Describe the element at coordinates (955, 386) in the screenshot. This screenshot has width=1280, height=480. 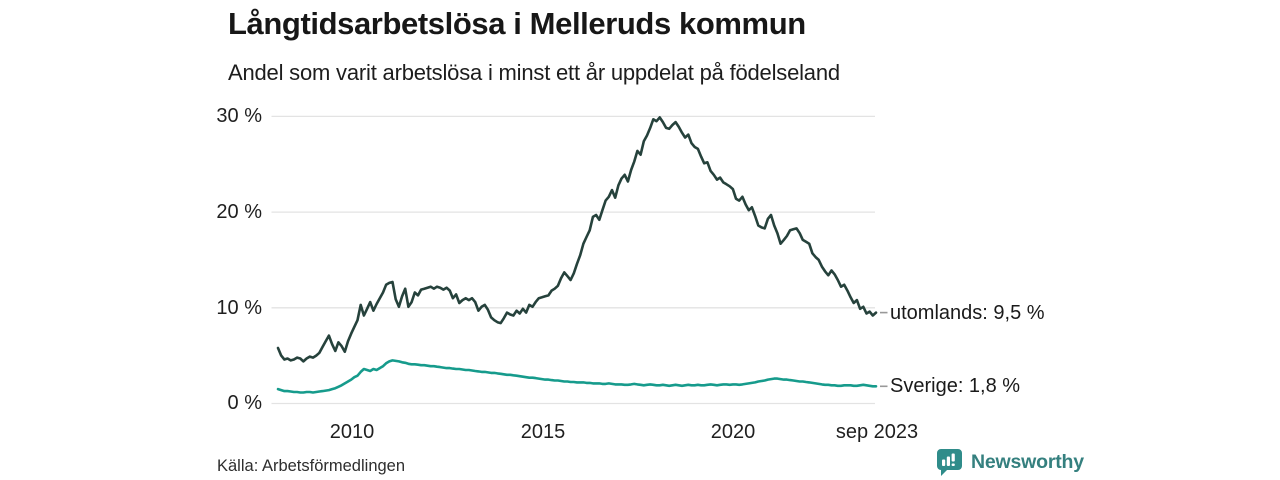
I see `series-label-sverige: Sverige: 1,8 %` at that location.